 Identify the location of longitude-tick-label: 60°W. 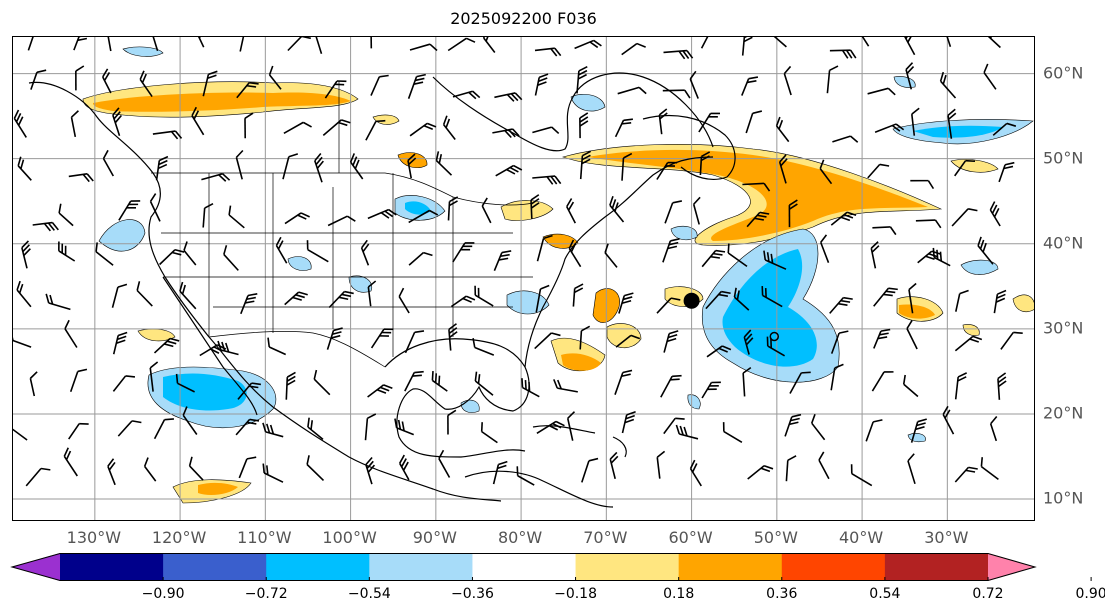
(690, 537).